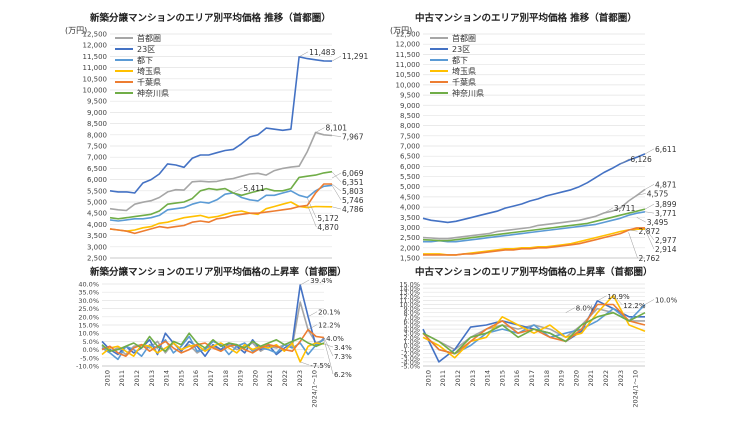  I want to click on data-label: 2,914, so click(666, 249).